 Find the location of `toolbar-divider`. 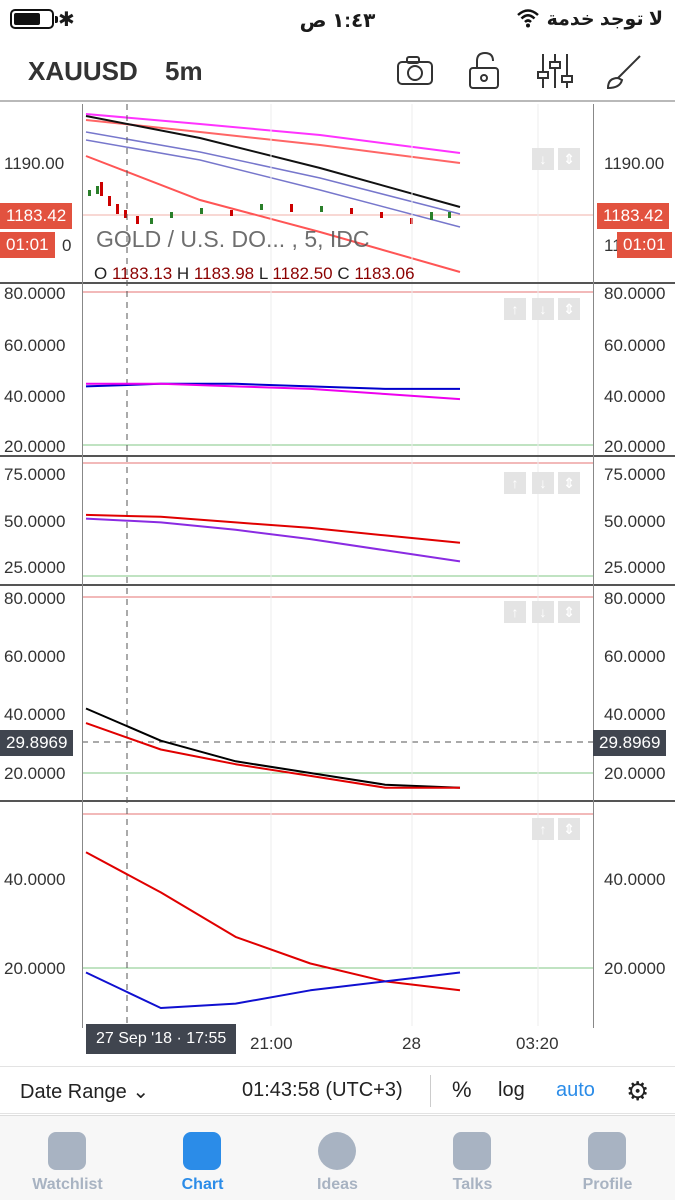

toolbar-divider is located at coordinates (430, 1091).